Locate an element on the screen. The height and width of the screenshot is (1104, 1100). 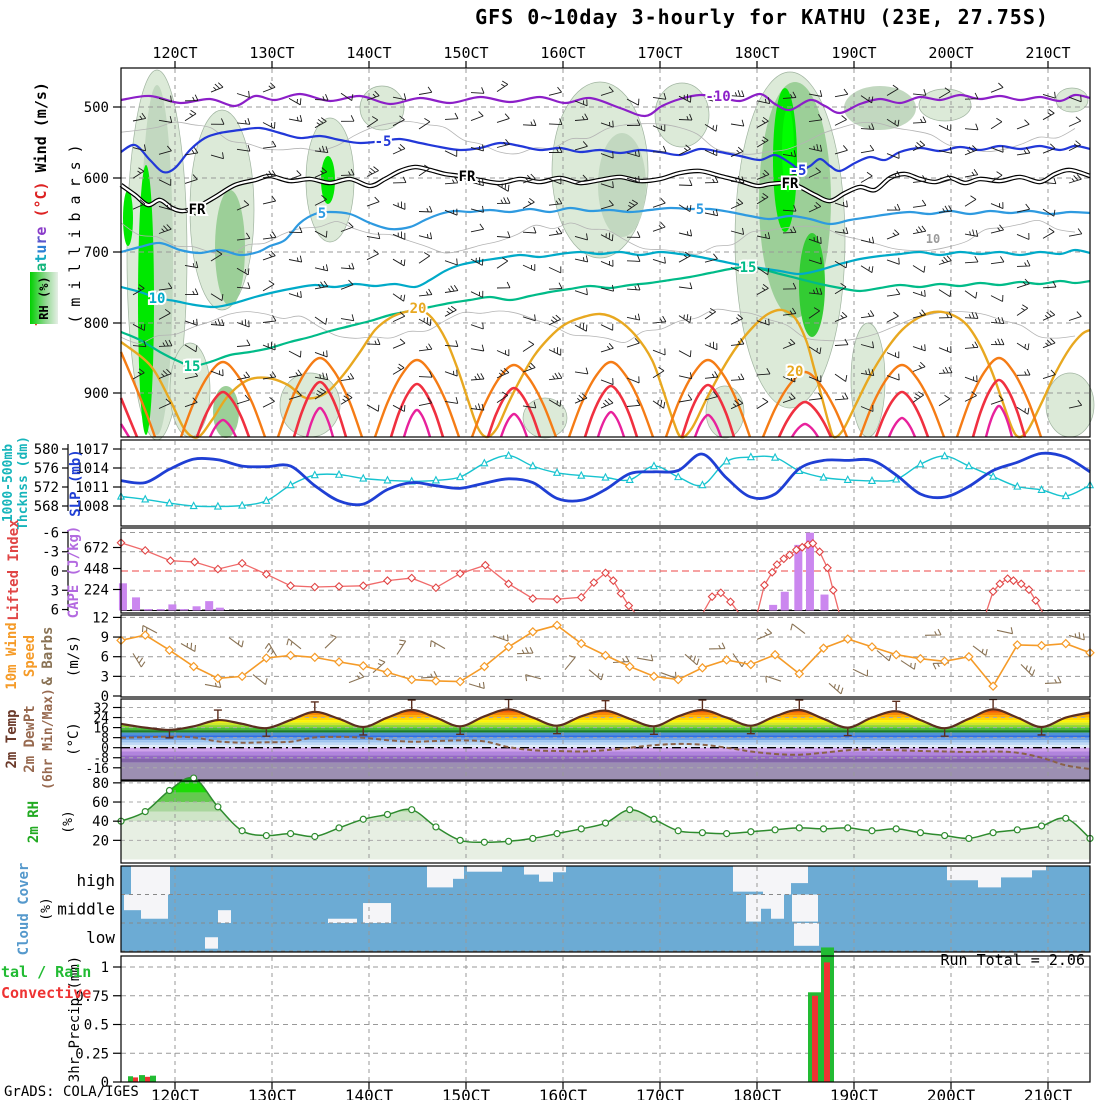
temp-tick-label: 8 is located at coordinates (105, 739).